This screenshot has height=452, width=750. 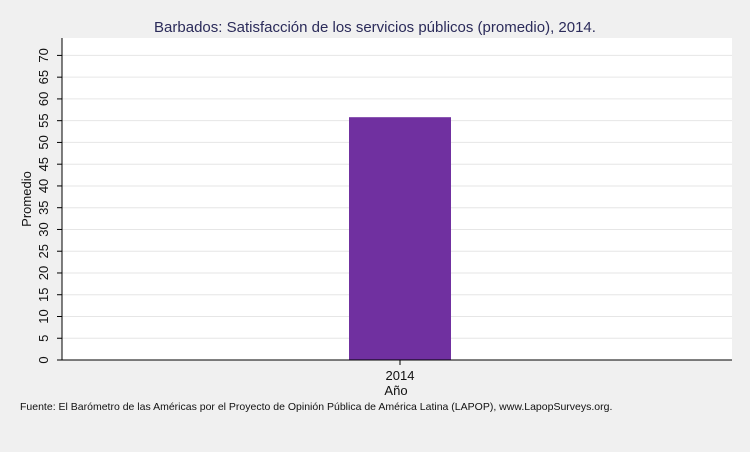 What do you see at coordinates (26, 199) in the screenshot?
I see `y-axis-title: Promedio` at bounding box center [26, 199].